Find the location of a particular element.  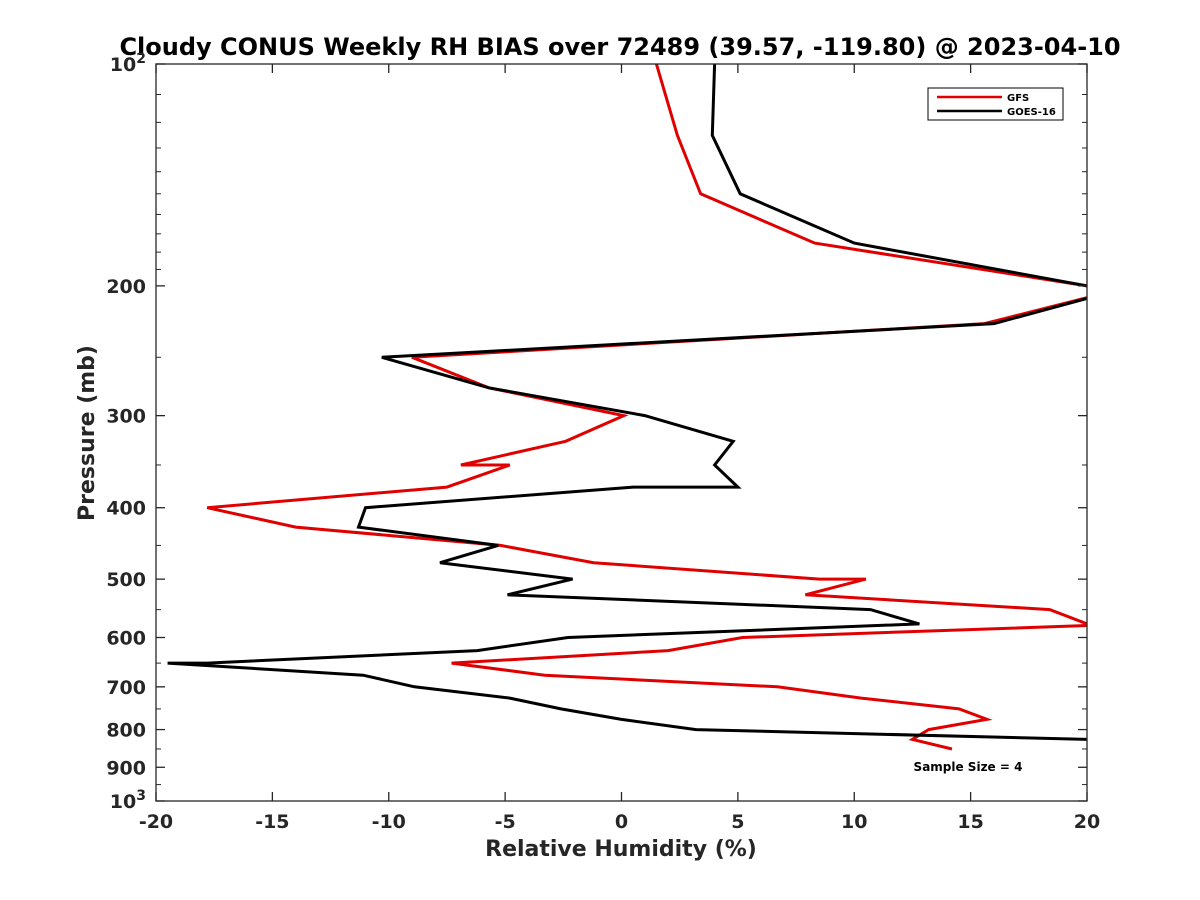

y-tick-label: 900 is located at coordinates (126, 768).